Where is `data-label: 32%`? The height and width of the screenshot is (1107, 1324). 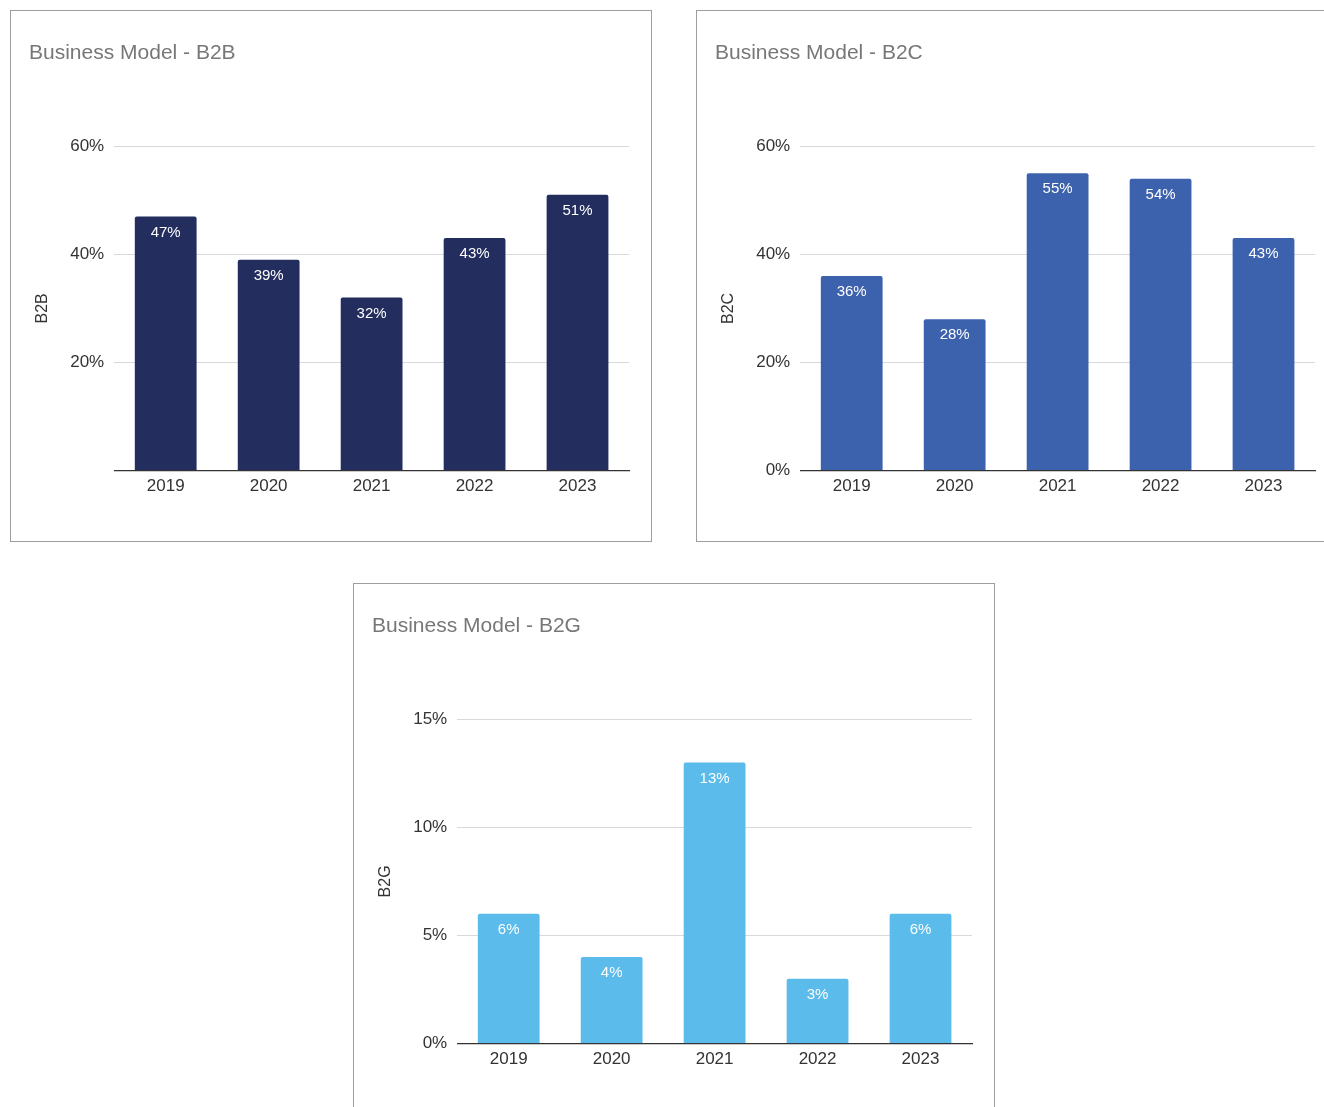
data-label: 32% is located at coordinates (371, 312).